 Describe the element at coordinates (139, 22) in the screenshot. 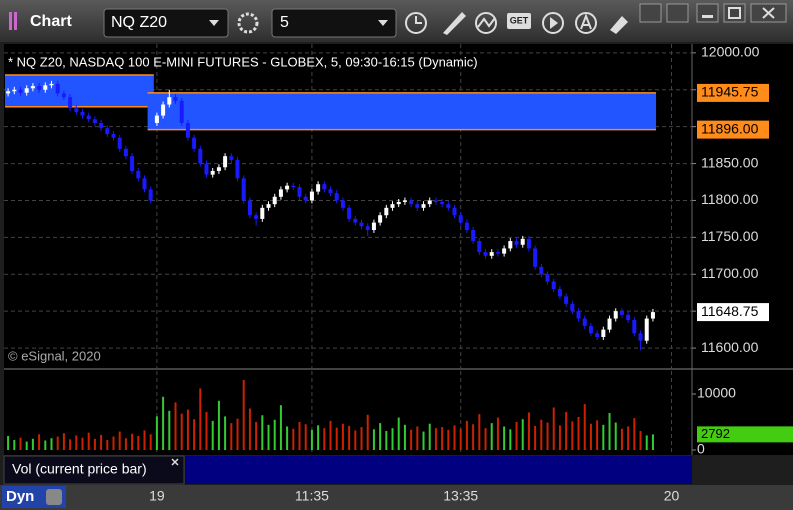

I see `symbol: NQ Z20` at that location.